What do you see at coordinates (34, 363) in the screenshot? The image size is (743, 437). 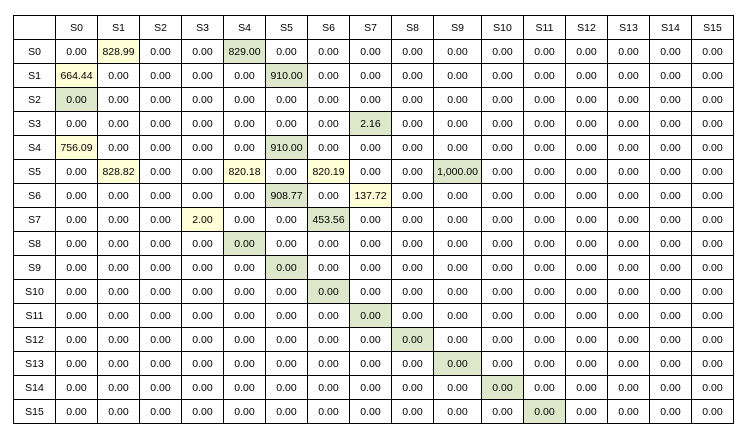 I see `row-header: S13` at bounding box center [34, 363].